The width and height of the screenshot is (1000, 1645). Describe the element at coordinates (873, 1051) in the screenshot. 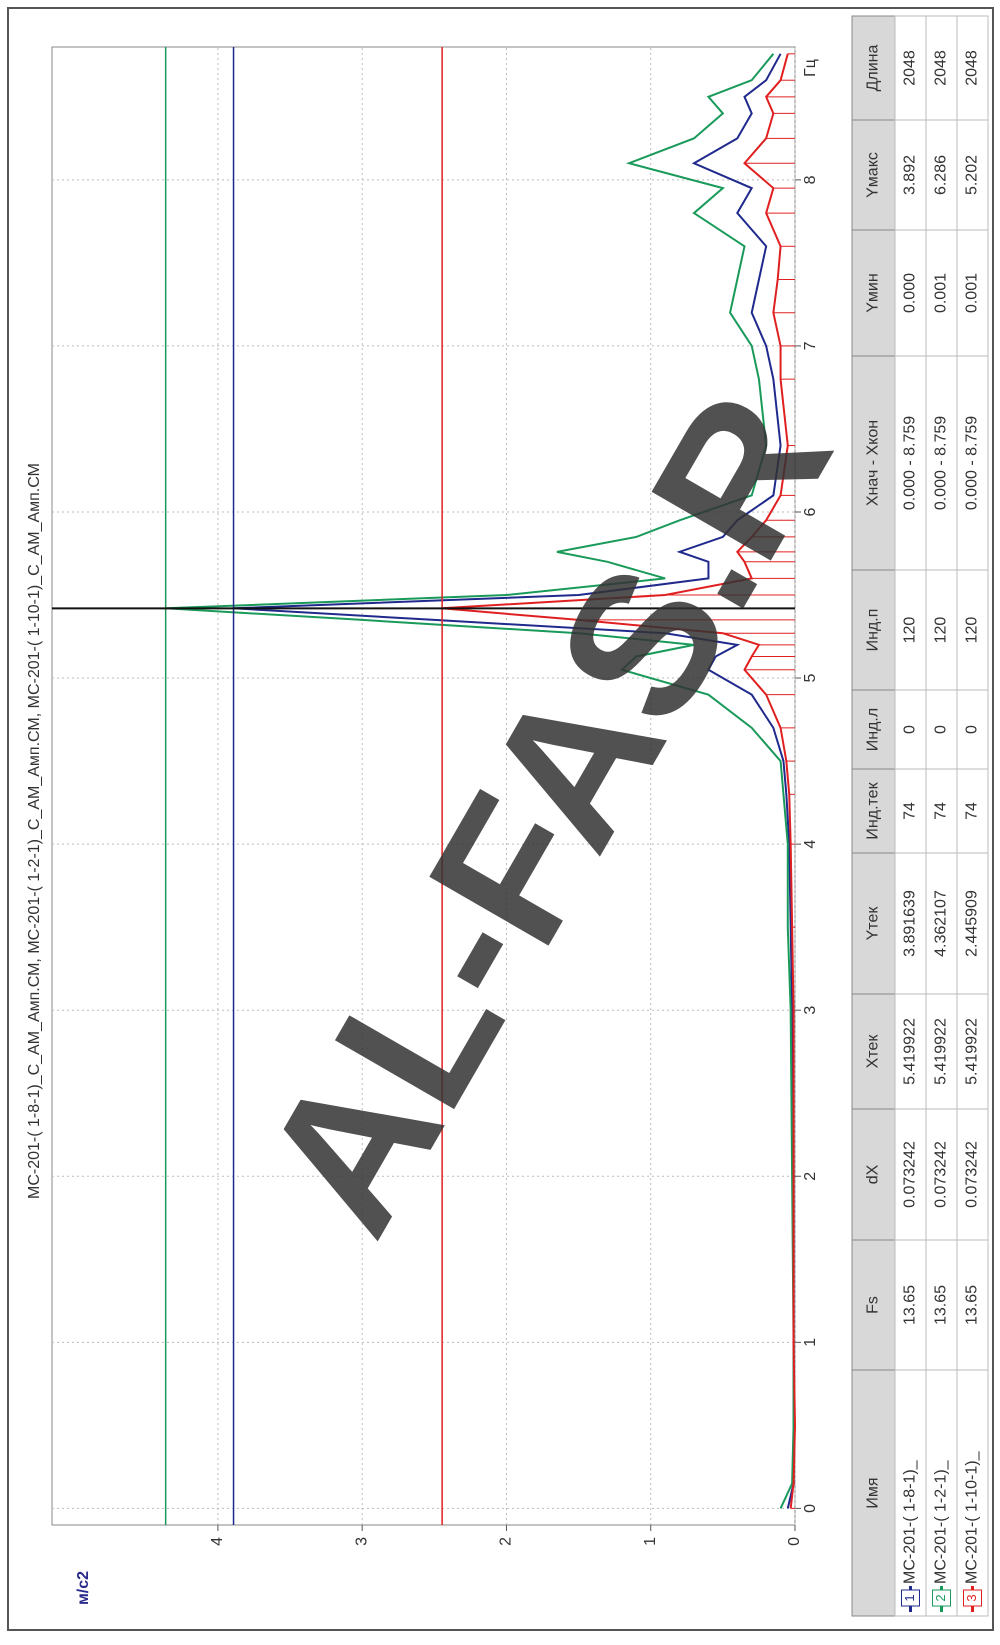

I see `header-text: Хтек` at that location.